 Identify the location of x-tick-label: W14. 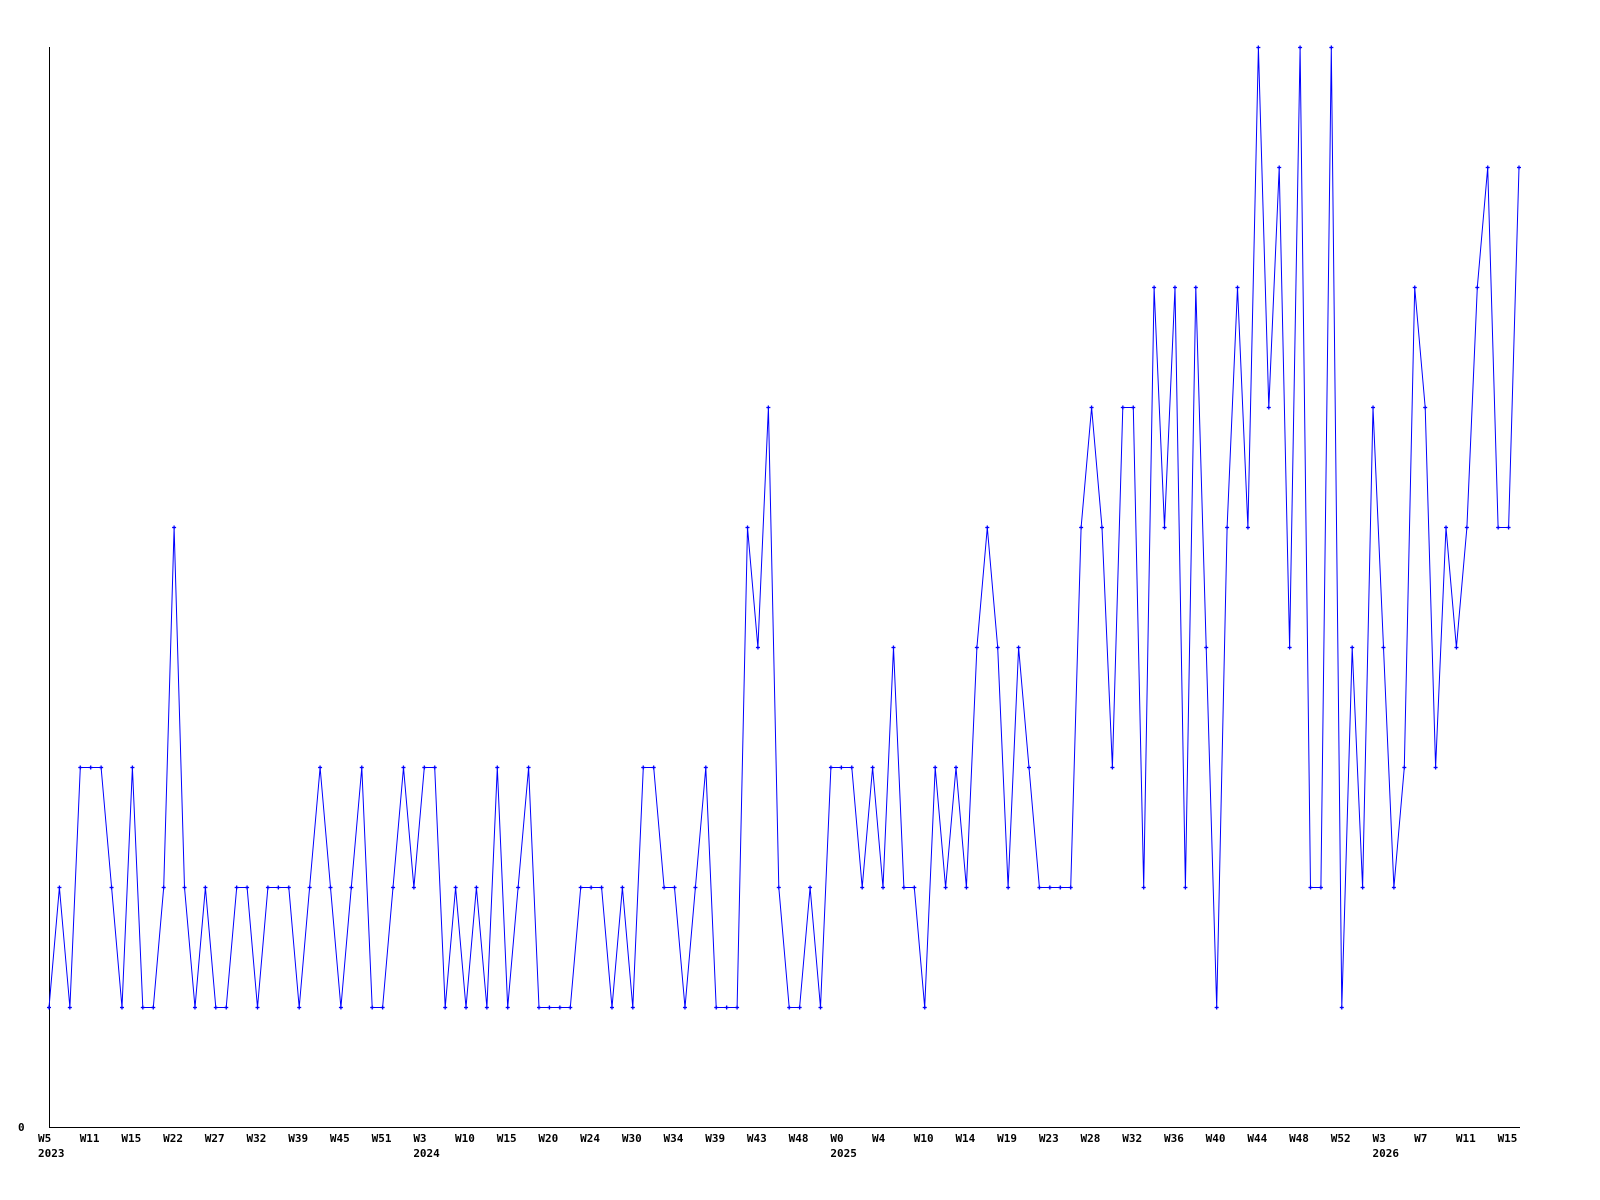
(965, 1138).